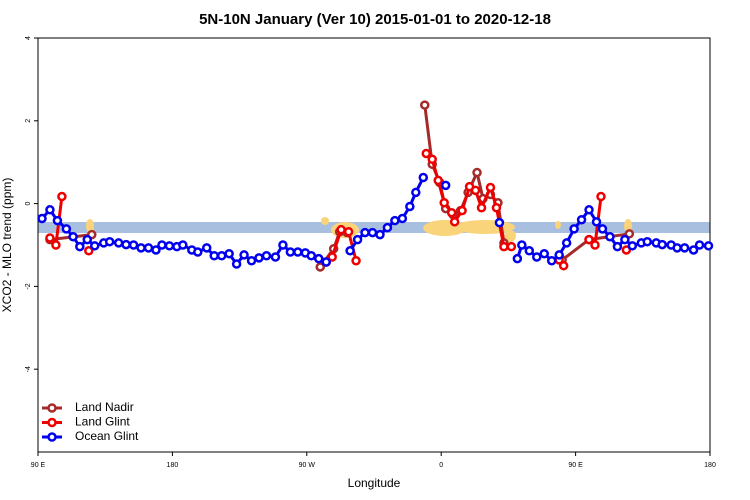 This screenshot has width=750, height=500. I want to click on ocean-band, so click(374, 227).